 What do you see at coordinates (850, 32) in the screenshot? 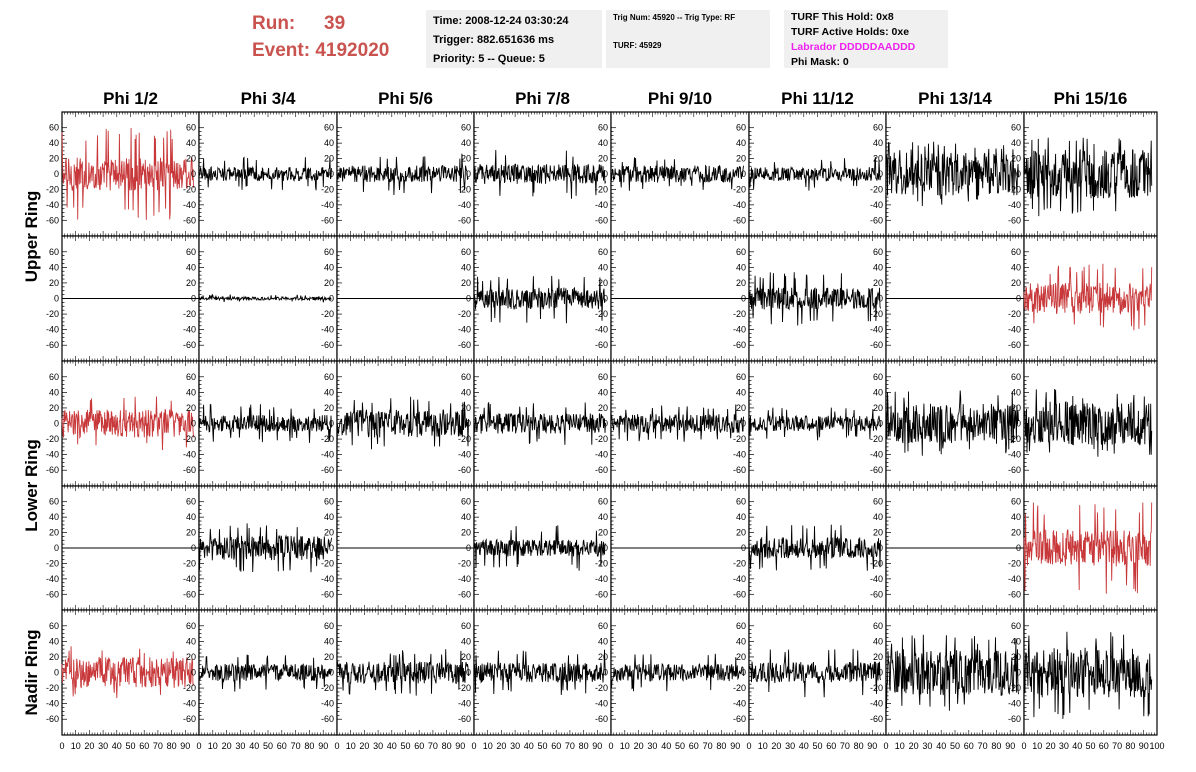
I see `turf-active-holds-text: TURF Active Holds: 0xe` at bounding box center [850, 32].